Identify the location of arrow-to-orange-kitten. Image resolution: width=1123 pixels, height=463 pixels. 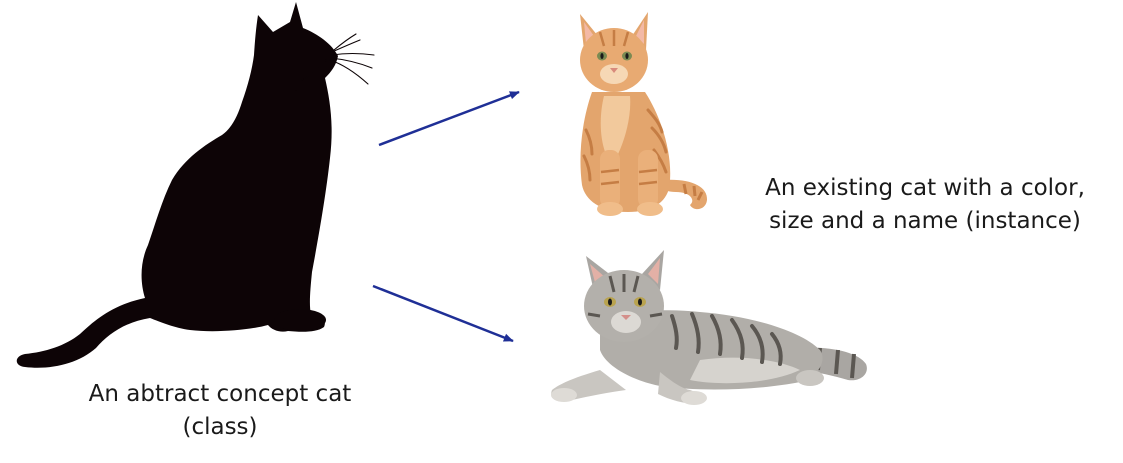
(449, 118).